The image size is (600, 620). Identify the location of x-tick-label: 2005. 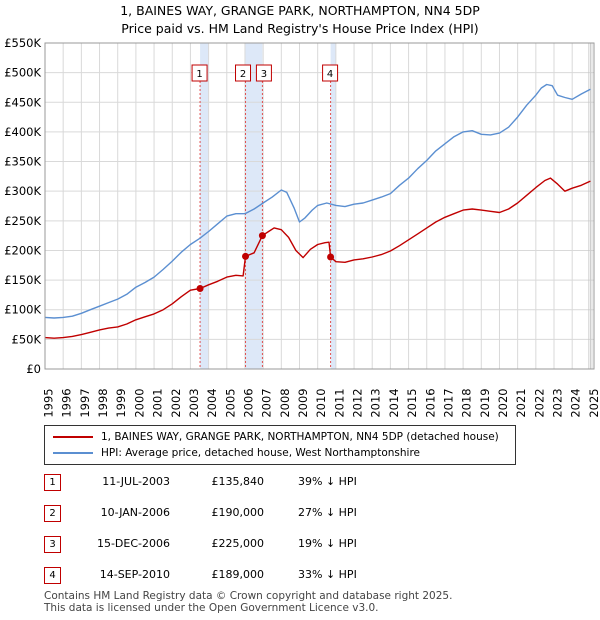
(230, 402).